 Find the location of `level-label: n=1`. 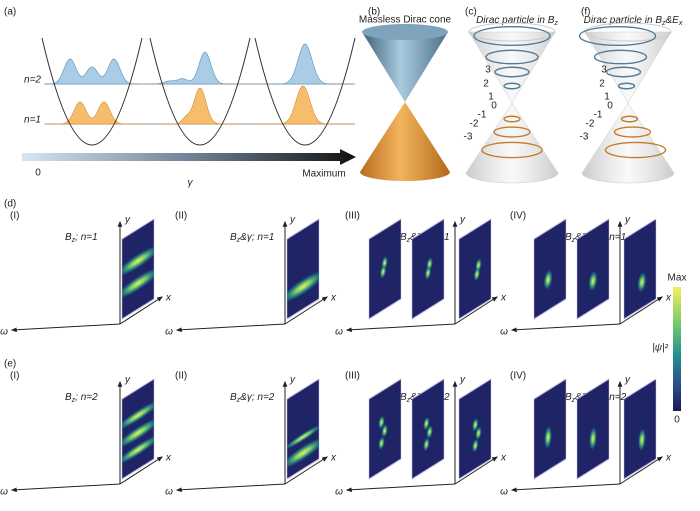

level-label: n=1 is located at coordinates (32, 120).